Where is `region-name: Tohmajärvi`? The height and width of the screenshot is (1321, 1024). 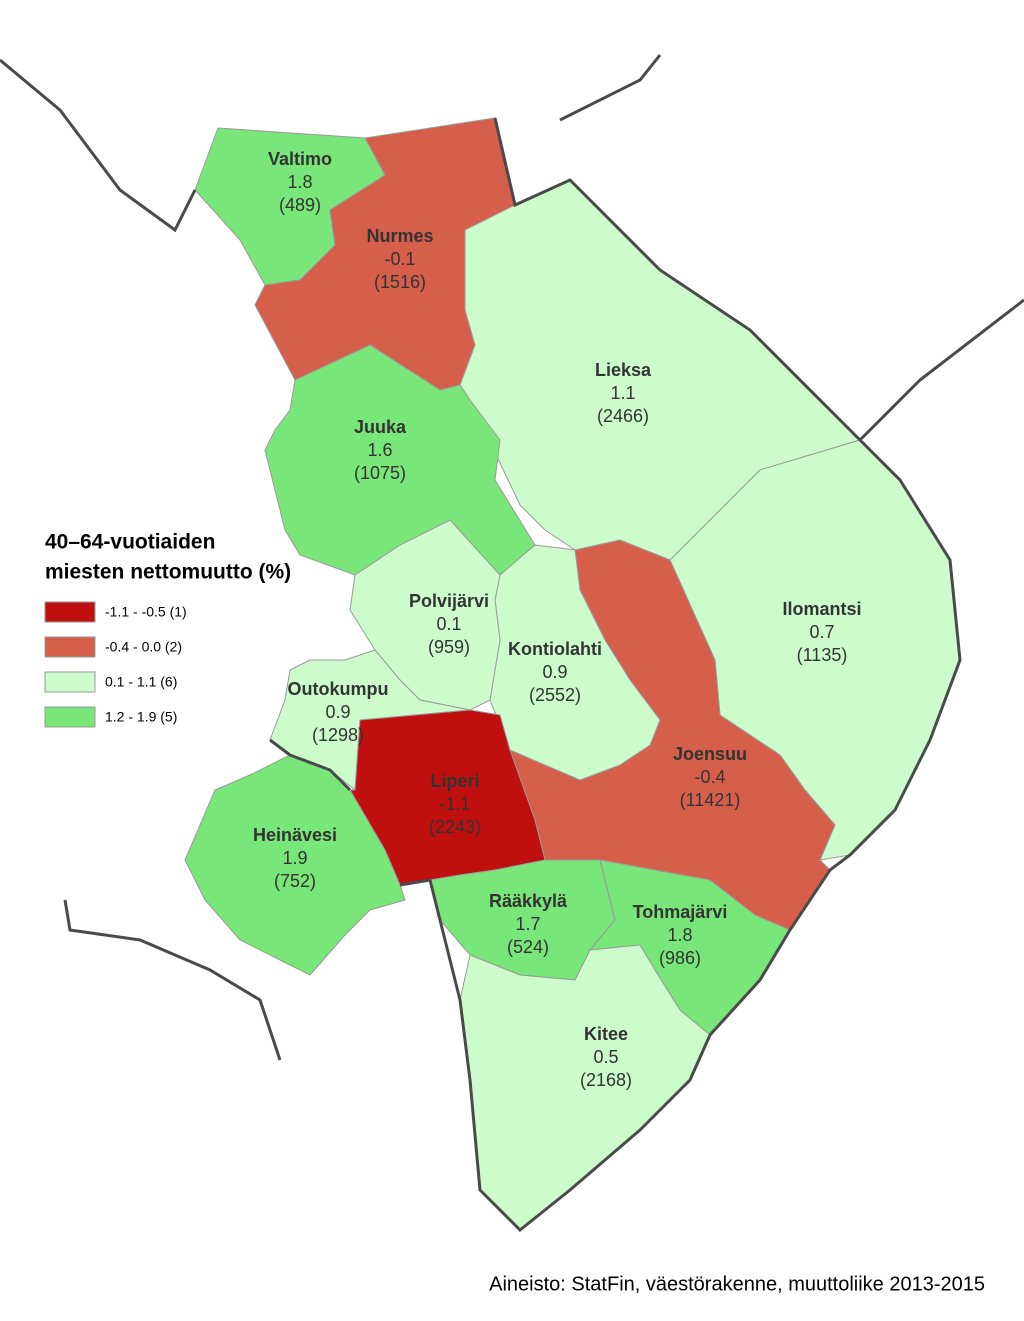
region-name: Tohmajärvi is located at coordinates (680, 912).